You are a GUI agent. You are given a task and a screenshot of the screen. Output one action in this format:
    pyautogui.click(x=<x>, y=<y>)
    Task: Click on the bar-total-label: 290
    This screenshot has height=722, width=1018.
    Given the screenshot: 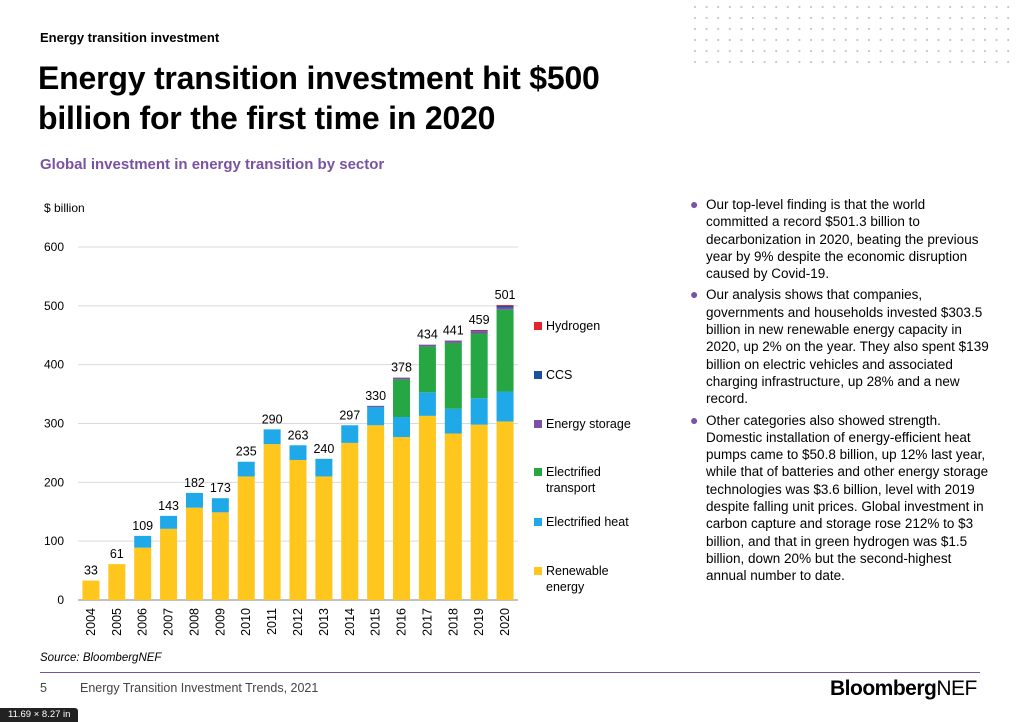 What is the action you would take?
    pyautogui.click(x=272, y=419)
    